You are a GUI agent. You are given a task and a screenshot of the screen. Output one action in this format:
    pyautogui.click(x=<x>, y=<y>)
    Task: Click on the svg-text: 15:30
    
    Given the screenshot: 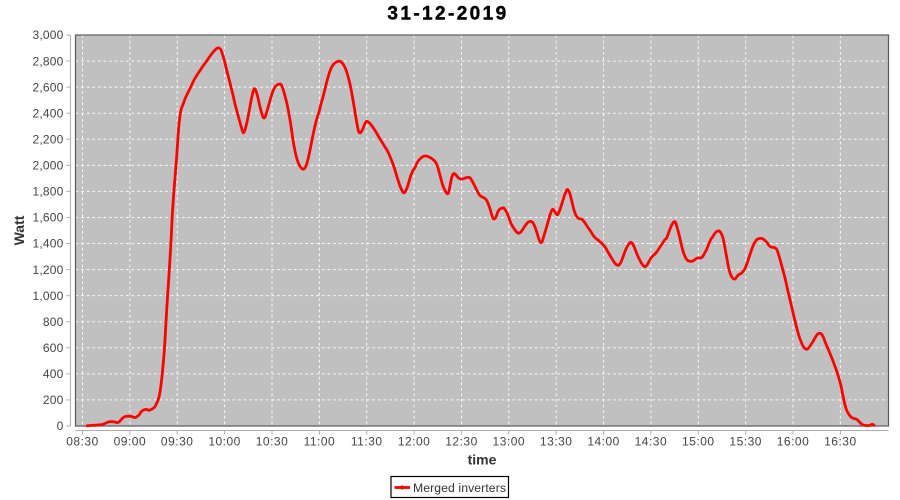 What is the action you would take?
    pyautogui.click(x=745, y=442)
    